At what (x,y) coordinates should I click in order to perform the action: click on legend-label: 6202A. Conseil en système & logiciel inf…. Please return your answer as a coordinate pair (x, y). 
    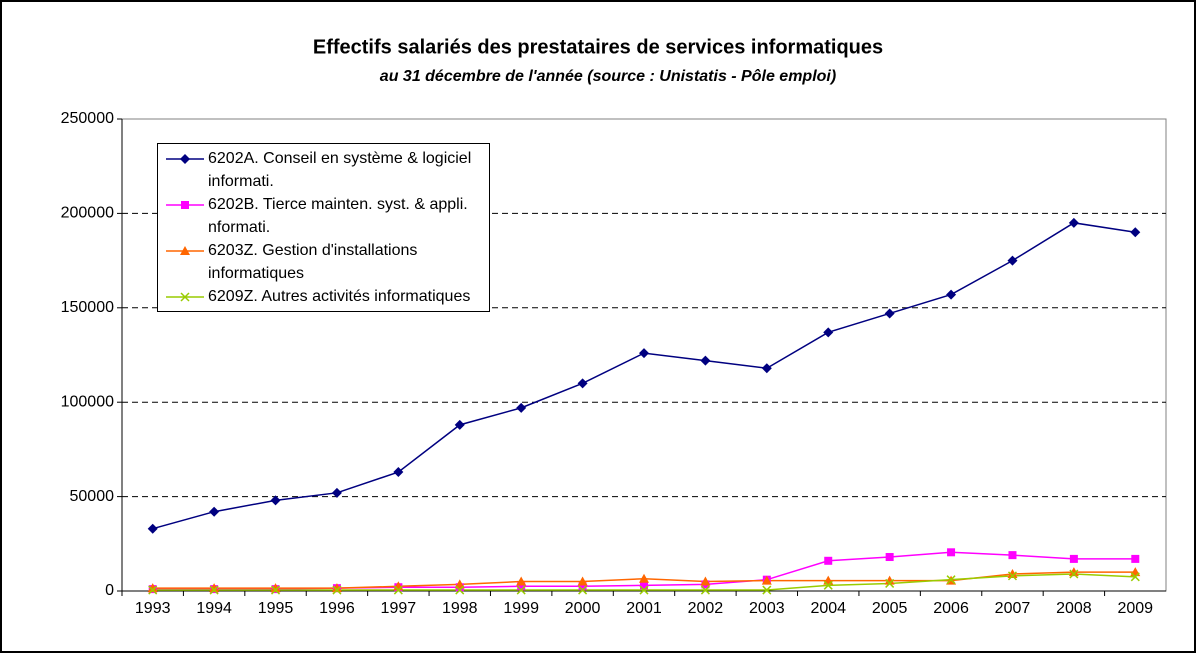
    Looking at the image, I should click on (340, 170).